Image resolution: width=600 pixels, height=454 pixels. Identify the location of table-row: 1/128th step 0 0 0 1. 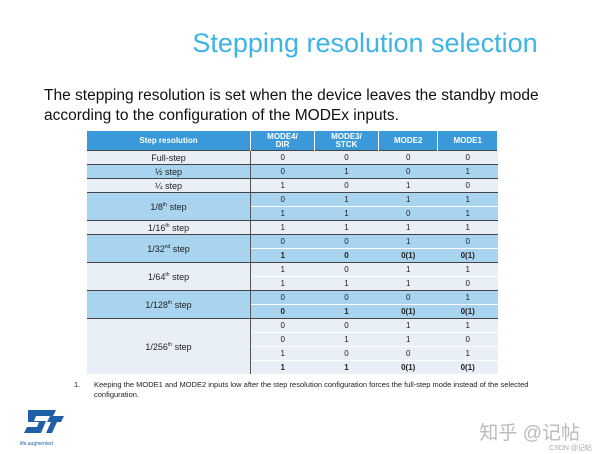
(292, 304).